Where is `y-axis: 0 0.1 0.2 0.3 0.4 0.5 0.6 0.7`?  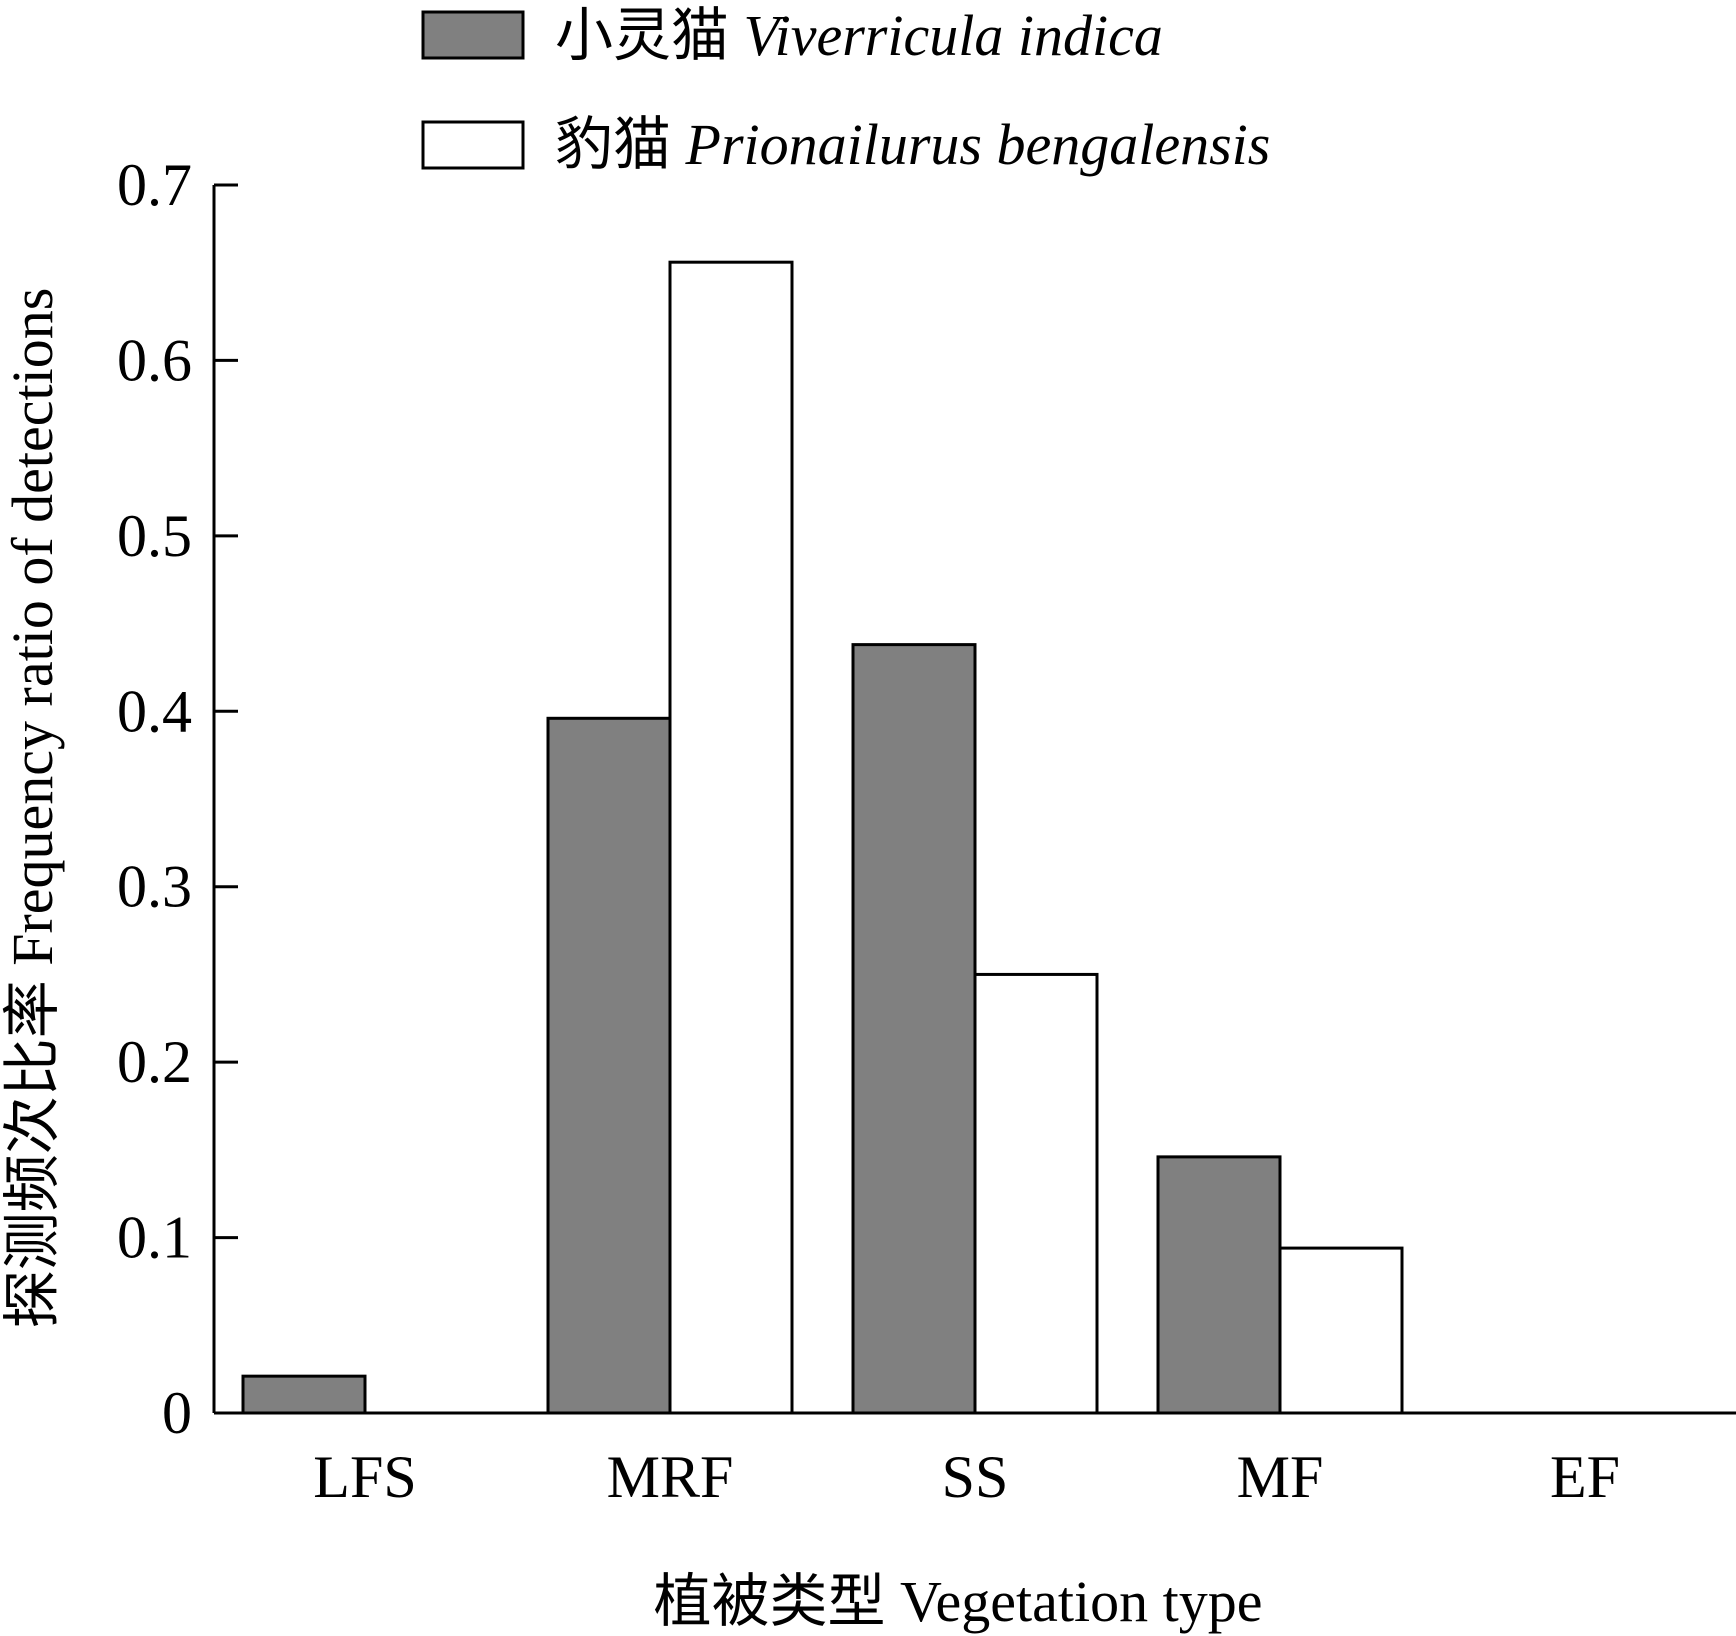
y-axis: 0 0.1 0.2 0.3 0.4 0.5 0.6 0.7 is located at coordinates (177, 799).